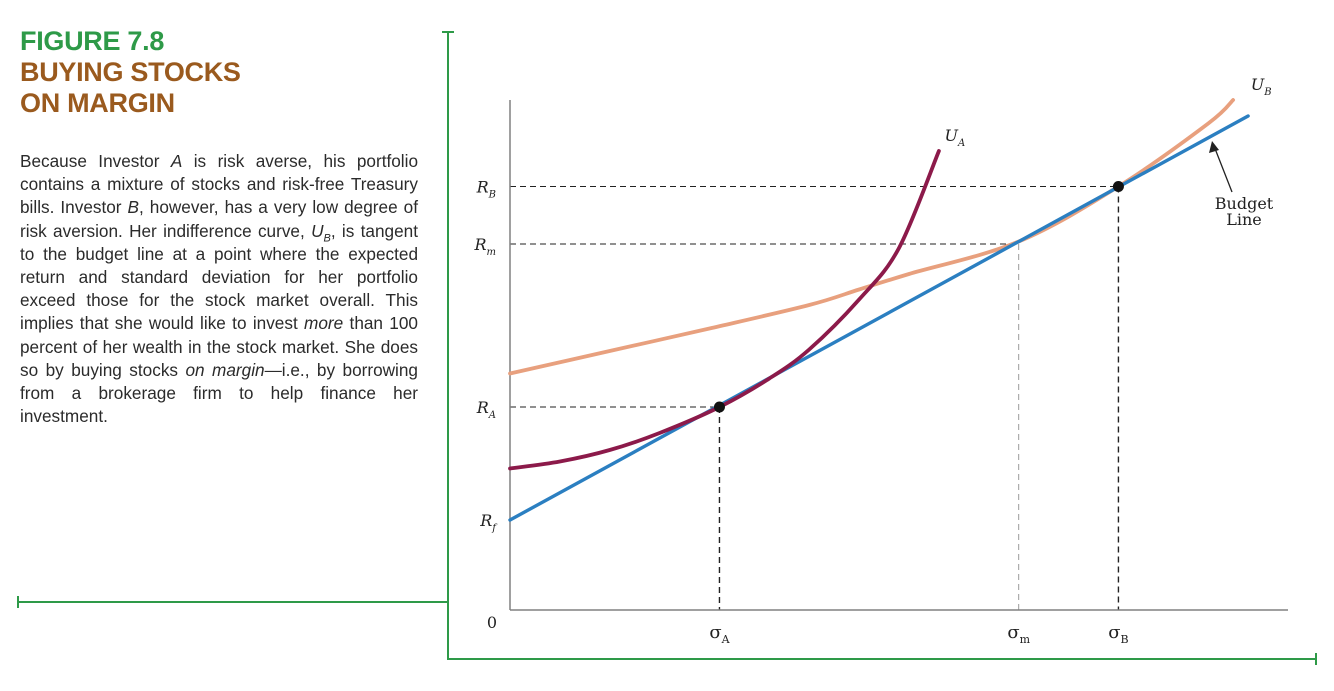 The height and width of the screenshot is (691, 1334). Describe the element at coordinates (130, 72) in the screenshot. I see `figure-title-line-1: BUYING STOCKS` at that location.